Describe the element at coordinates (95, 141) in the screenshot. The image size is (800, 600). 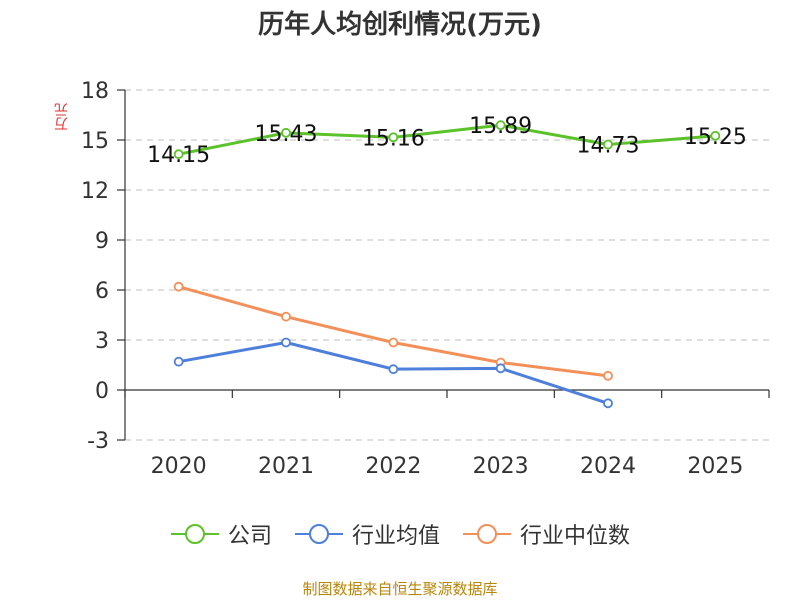
I see `y-tick-label: 15` at that location.